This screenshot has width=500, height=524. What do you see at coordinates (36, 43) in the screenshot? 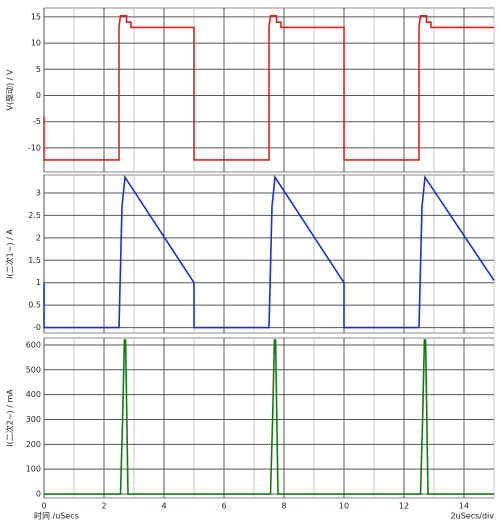
I see `y-tick-label: 10` at bounding box center [36, 43].